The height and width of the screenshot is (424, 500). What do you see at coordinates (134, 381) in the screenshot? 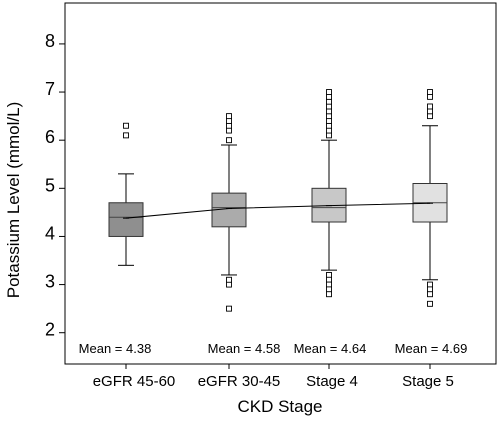
I see `x-tick-label: eGFR 45-60` at bounding box center [134, 381].